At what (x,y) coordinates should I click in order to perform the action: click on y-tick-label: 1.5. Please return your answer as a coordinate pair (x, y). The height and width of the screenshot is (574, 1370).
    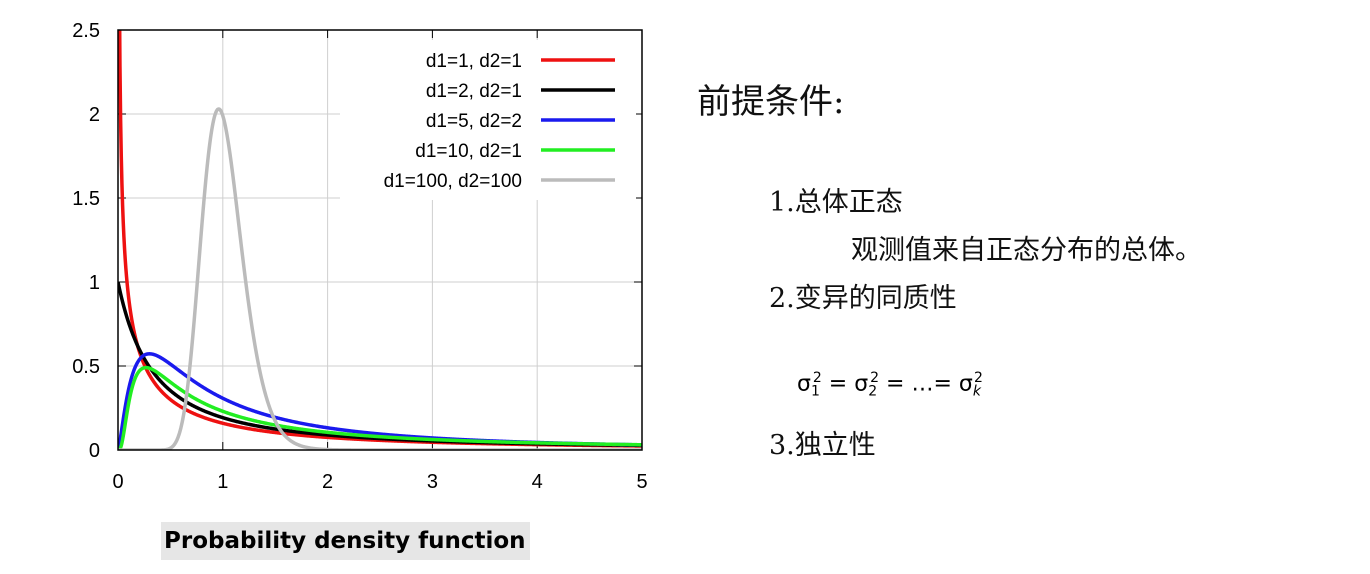
    Looking at the image, I should click on (86, 199).